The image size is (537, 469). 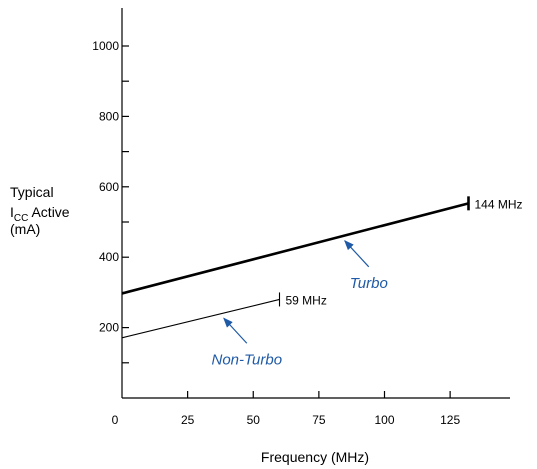 What do you see at coordinates (25, 229) in the screenshot?
I see `y-title-line3: (mA)` at bounding box center [25, 229].